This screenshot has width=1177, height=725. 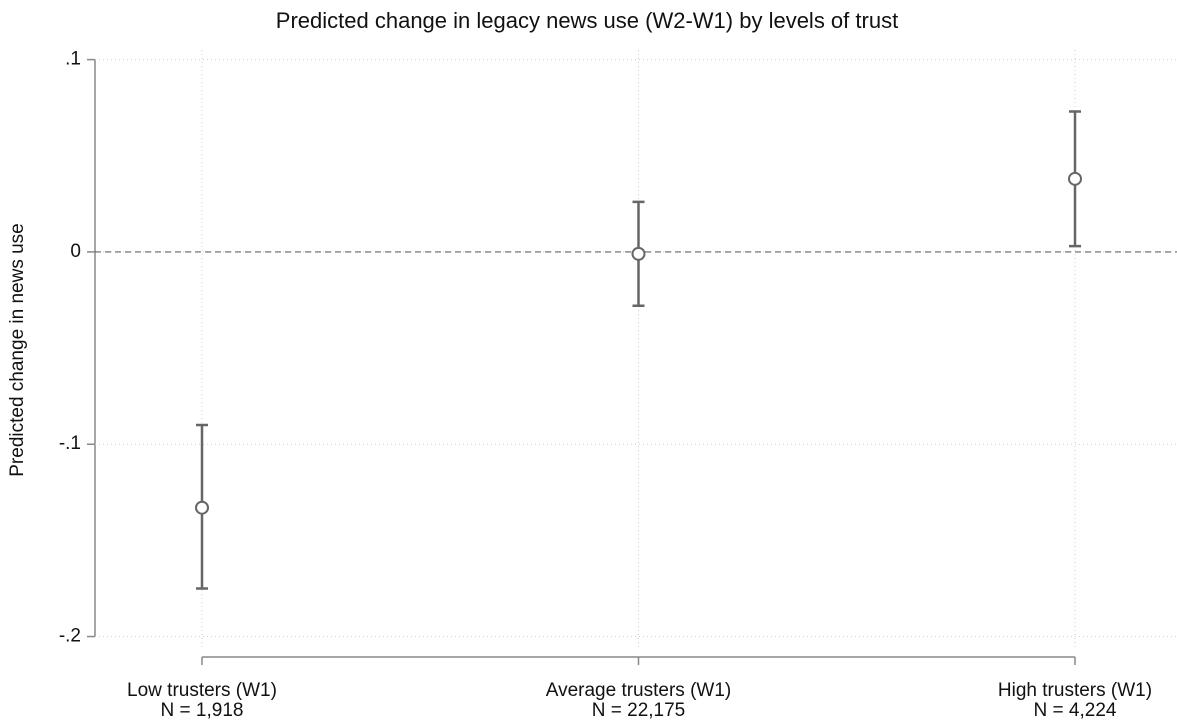 I want to click on y-axis-title: Predicted change in news use, so click(x=17, y=350).